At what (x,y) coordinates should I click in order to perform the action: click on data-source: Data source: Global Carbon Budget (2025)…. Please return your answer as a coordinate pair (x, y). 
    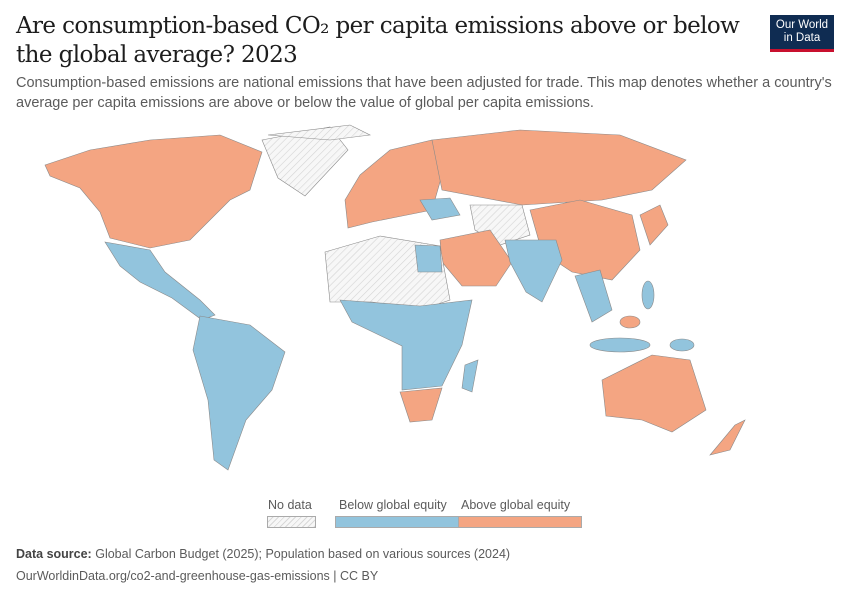
    Looking at the image, I should click on (263, 554).